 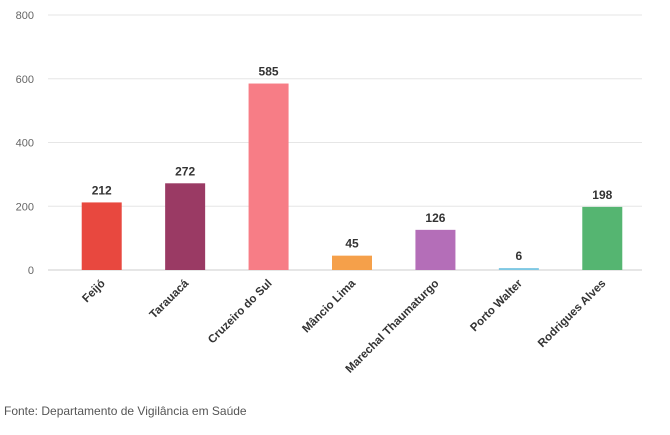 What do you see at coordinates (329, 306) in the screenshot?
I see `x-tick-label: Mâncio Lima` at bounding box center [329, 306].